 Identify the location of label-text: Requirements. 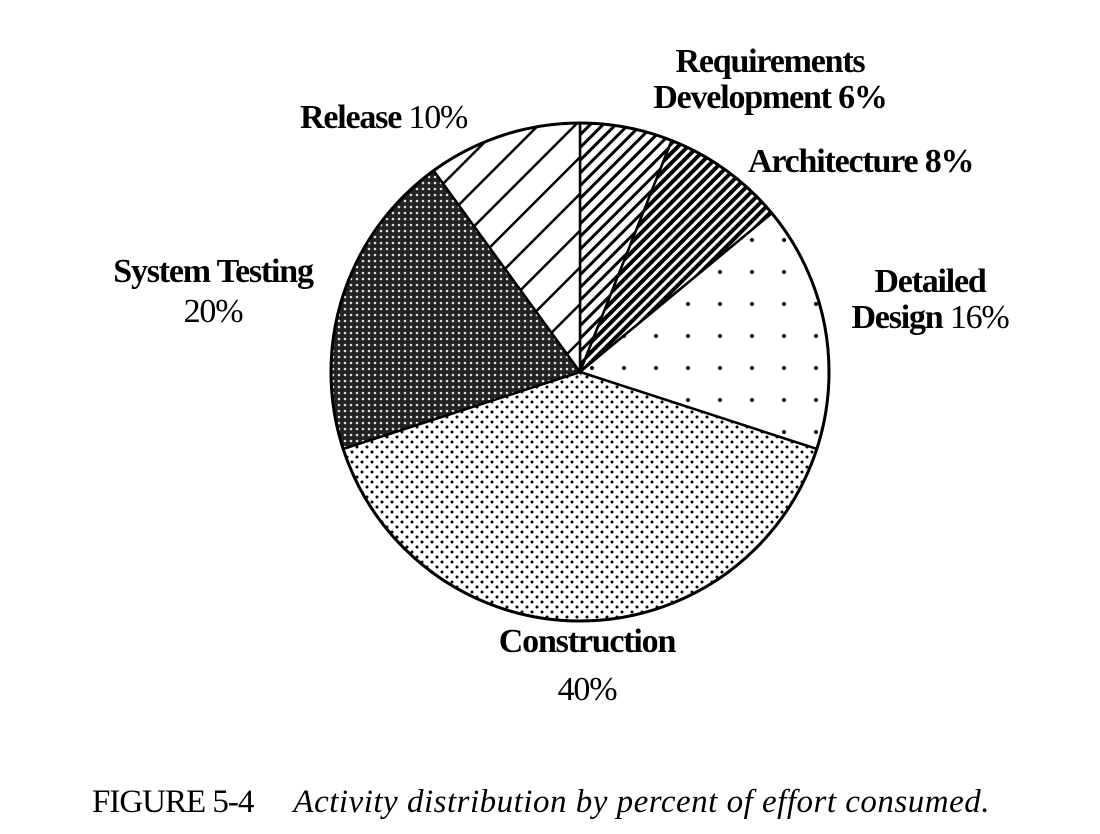
(770, 61).